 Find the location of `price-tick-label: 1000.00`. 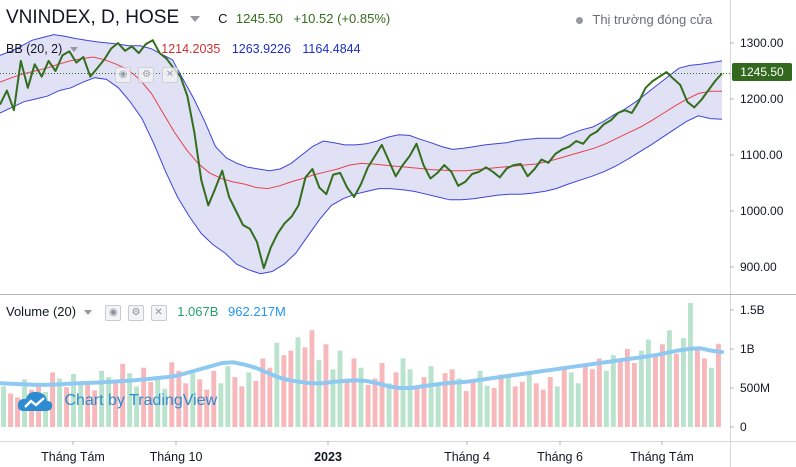

price-tick-label: 1000.00 is located at coordinates (762, 211).